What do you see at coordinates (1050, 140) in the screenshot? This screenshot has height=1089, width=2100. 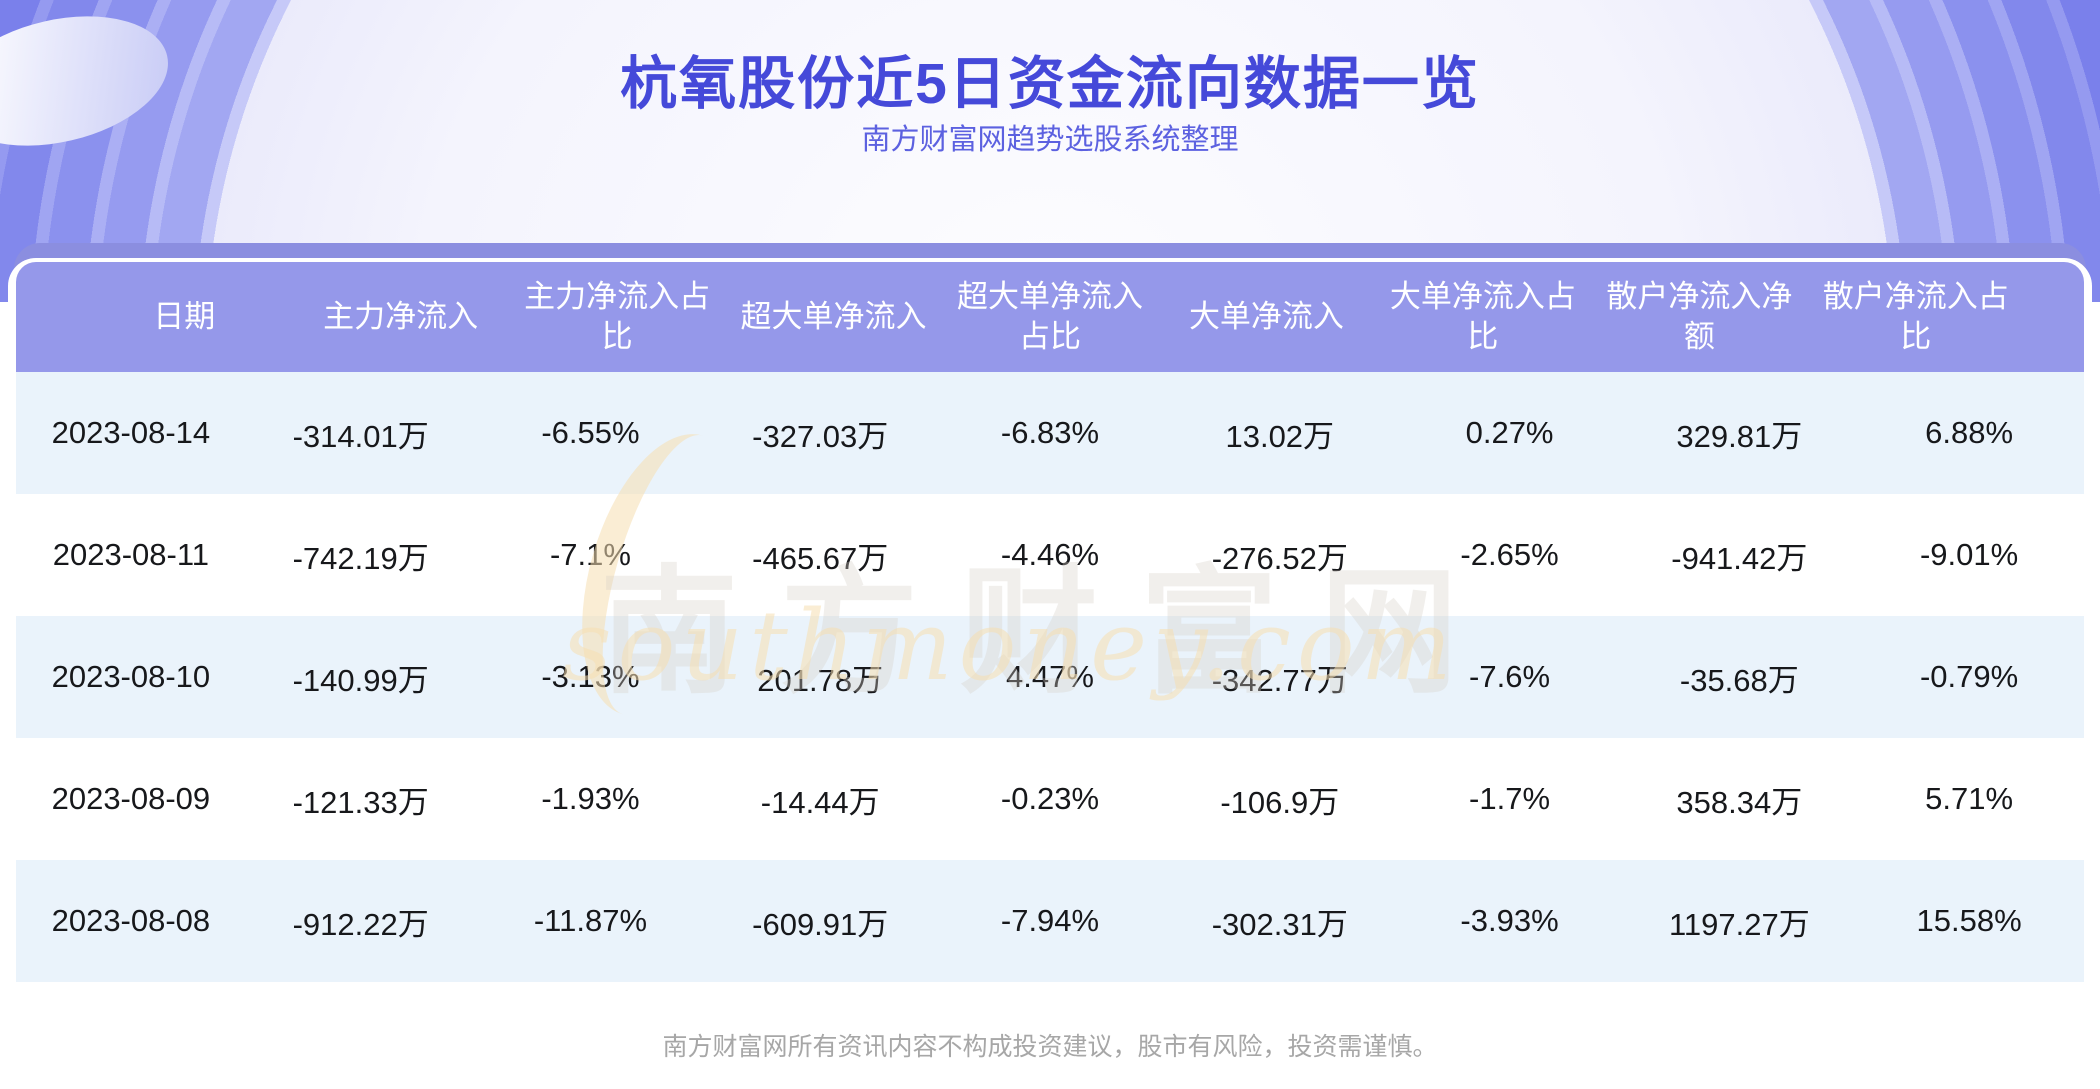 I see `page-subtitle: 南方财富网趋势选股系统整理` at bounding box center [1050, 140].